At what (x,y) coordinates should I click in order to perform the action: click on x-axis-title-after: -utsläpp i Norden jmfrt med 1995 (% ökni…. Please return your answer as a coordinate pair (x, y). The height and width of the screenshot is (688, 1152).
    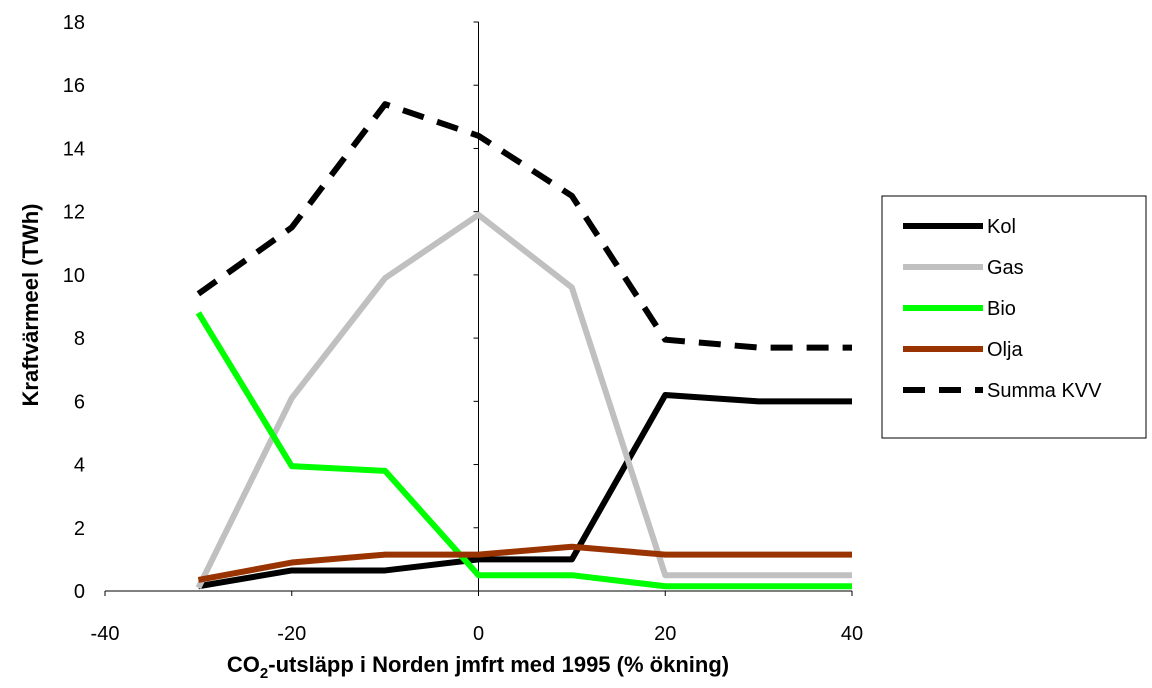
    Looking at the image, I should click on (498, 664).